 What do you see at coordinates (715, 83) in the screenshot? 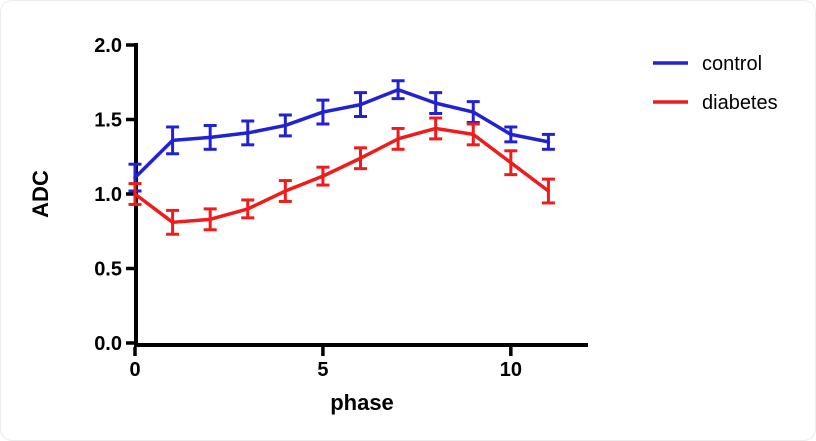
I see `legend: control diabetes` at bounding box center [715, 83].